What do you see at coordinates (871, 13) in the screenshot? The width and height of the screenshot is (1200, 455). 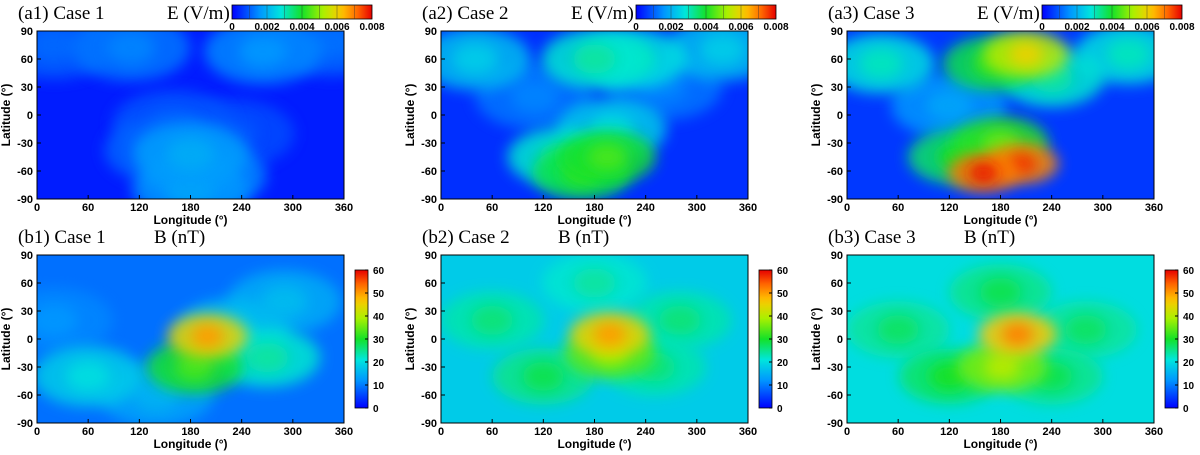 I see `panel-label: (a3) Case 3` at bounding box center [871, 13].